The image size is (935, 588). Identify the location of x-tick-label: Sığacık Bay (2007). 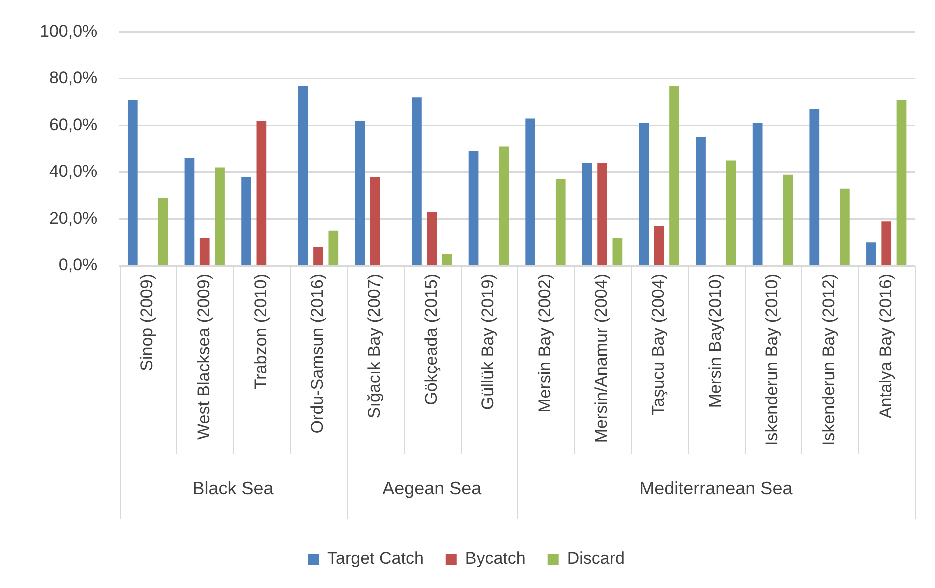
(374, 346).